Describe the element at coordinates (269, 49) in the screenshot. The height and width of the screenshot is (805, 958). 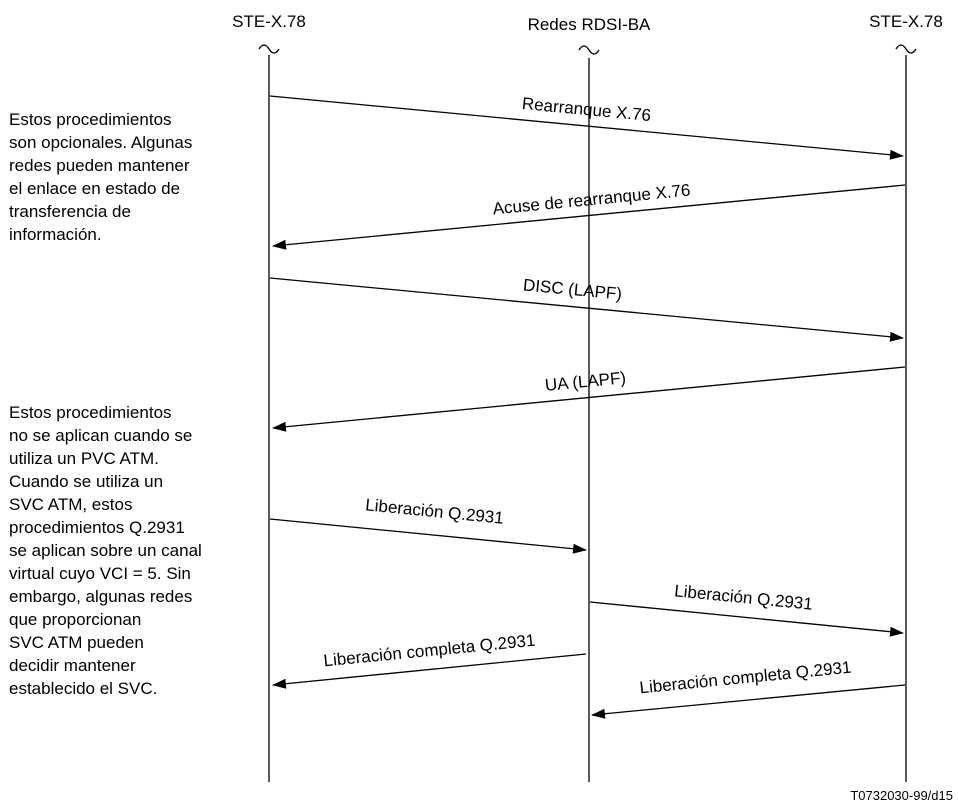
I see `entity-left-tilde` at that location.